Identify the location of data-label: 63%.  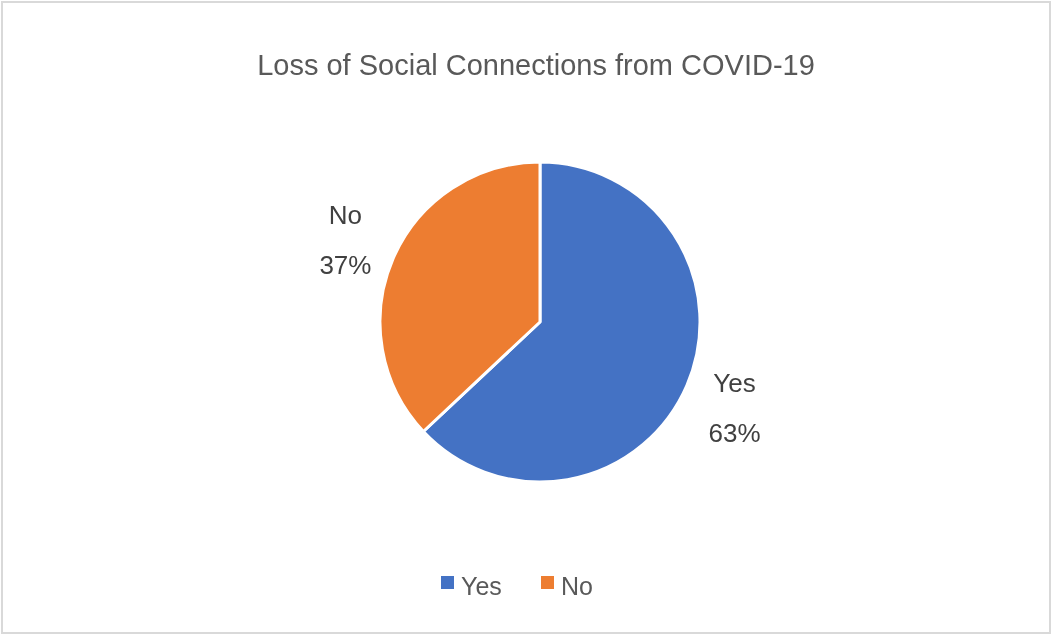
(734, 433).